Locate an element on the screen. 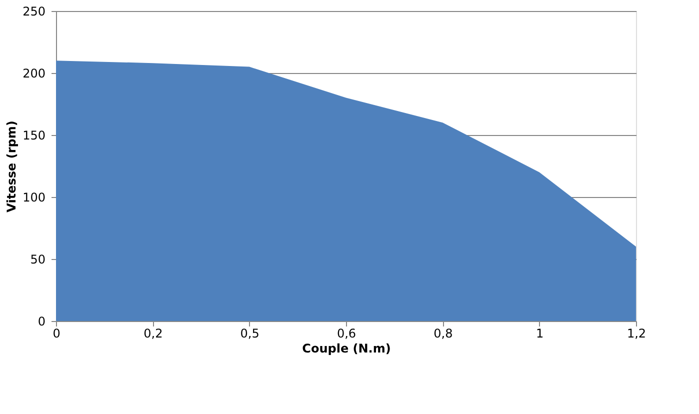  y-axis-title: Vitesse (rpm) is located at coordinates (11, 166).